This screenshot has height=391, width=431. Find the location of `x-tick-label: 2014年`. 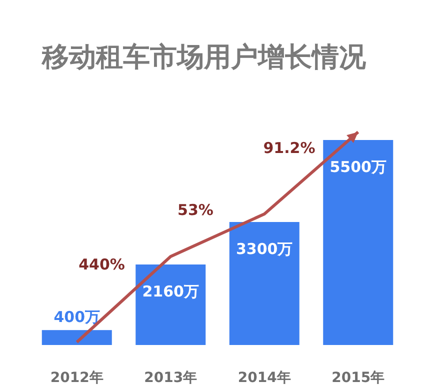

x-tick-label: 2014年 is located at coordinates (264, 378).